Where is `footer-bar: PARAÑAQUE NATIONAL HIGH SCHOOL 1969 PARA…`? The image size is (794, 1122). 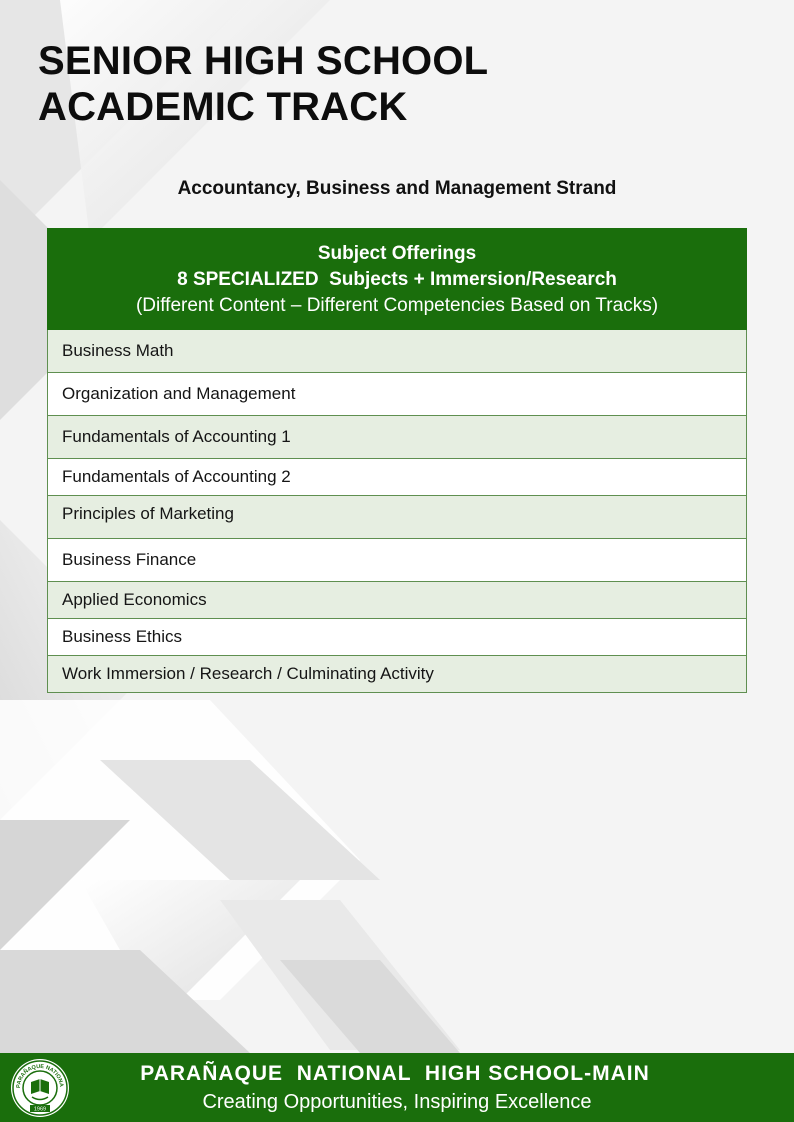 footer-bar: PARAÑAQUE NATIONAL HIGH SCHOOL 1969 PARA… is located at coordinates (397, 1087).